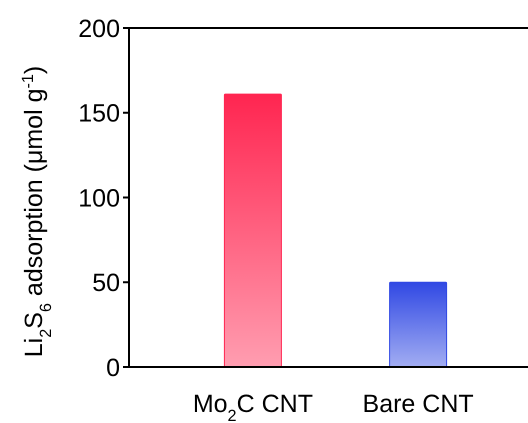  I want to click on y-tick-label: 100, so click(99, 198).